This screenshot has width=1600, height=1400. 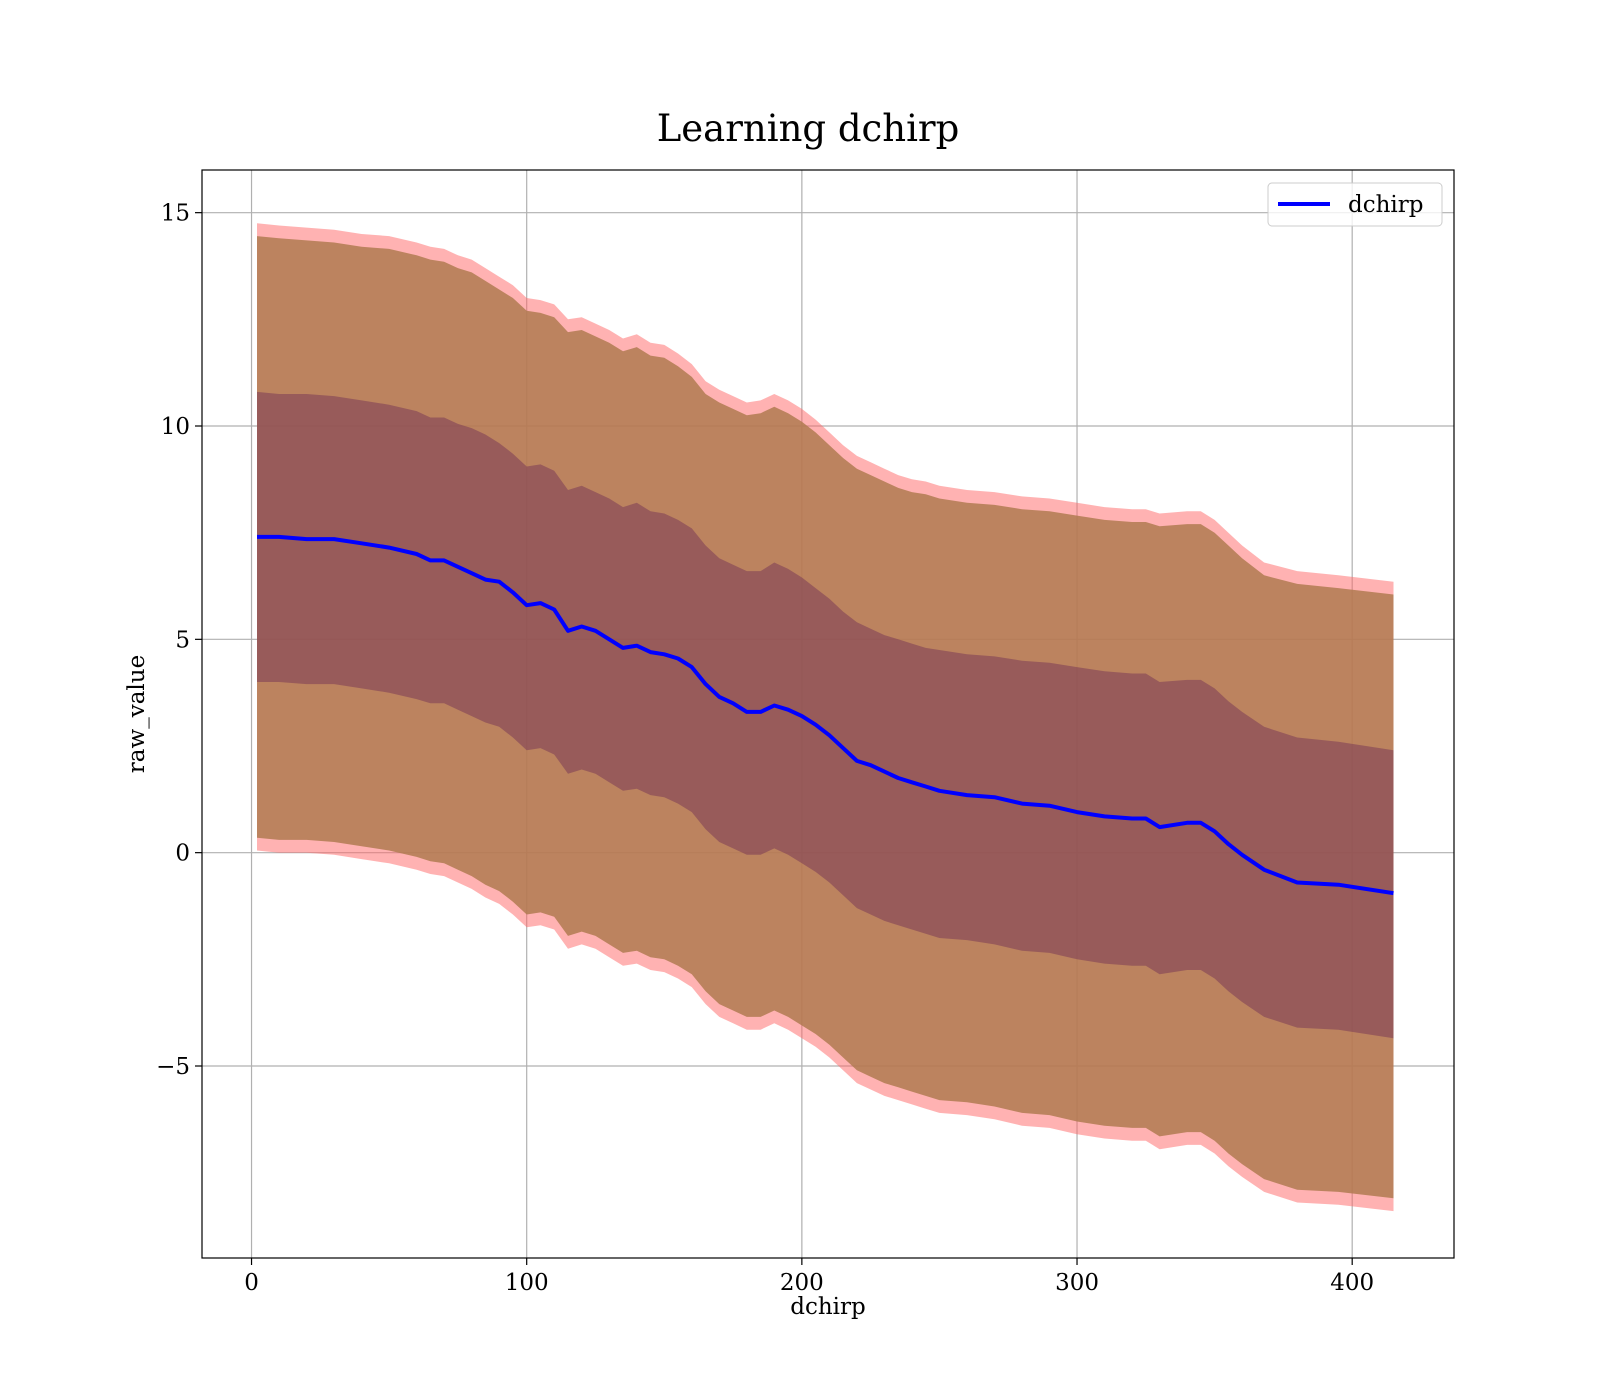 What do you see at coordinates (182, 854) in the screenshot?
I see `y-tick-label-1: 0` at bounding box center [182, 854].